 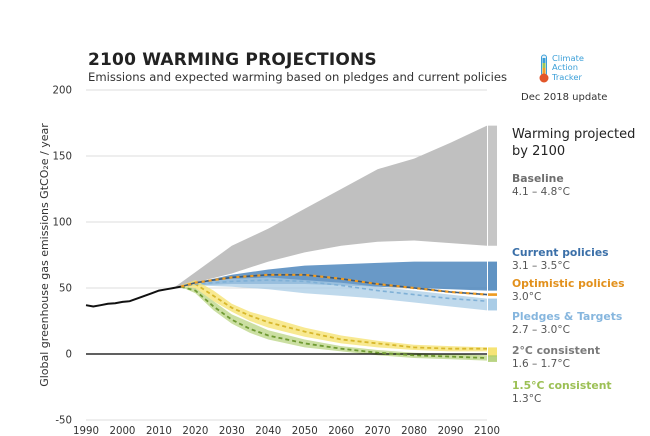 I want to click on update-note: Dec 2018 update, so click(x=564, y=97).